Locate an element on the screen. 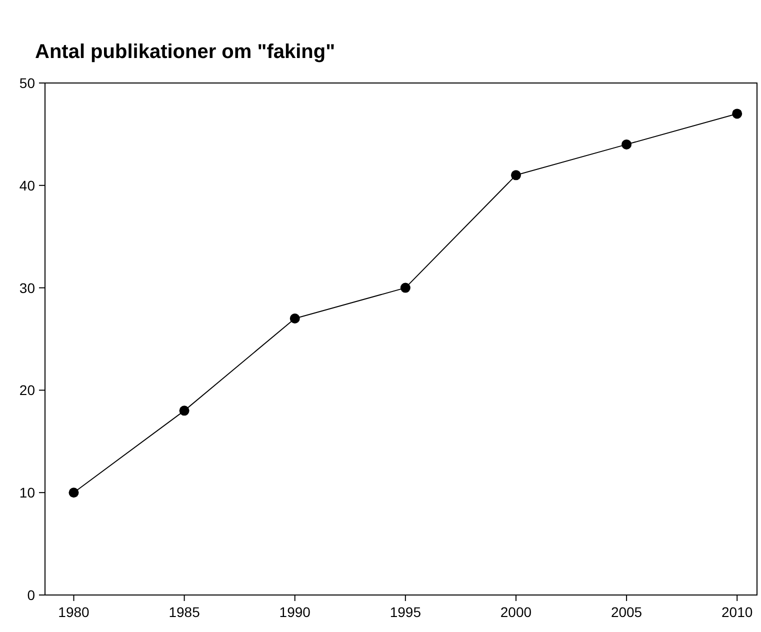 The width and height of the screenshot is (761, 632). x-tick-label: 2005 is located at coordinates (626, 612).